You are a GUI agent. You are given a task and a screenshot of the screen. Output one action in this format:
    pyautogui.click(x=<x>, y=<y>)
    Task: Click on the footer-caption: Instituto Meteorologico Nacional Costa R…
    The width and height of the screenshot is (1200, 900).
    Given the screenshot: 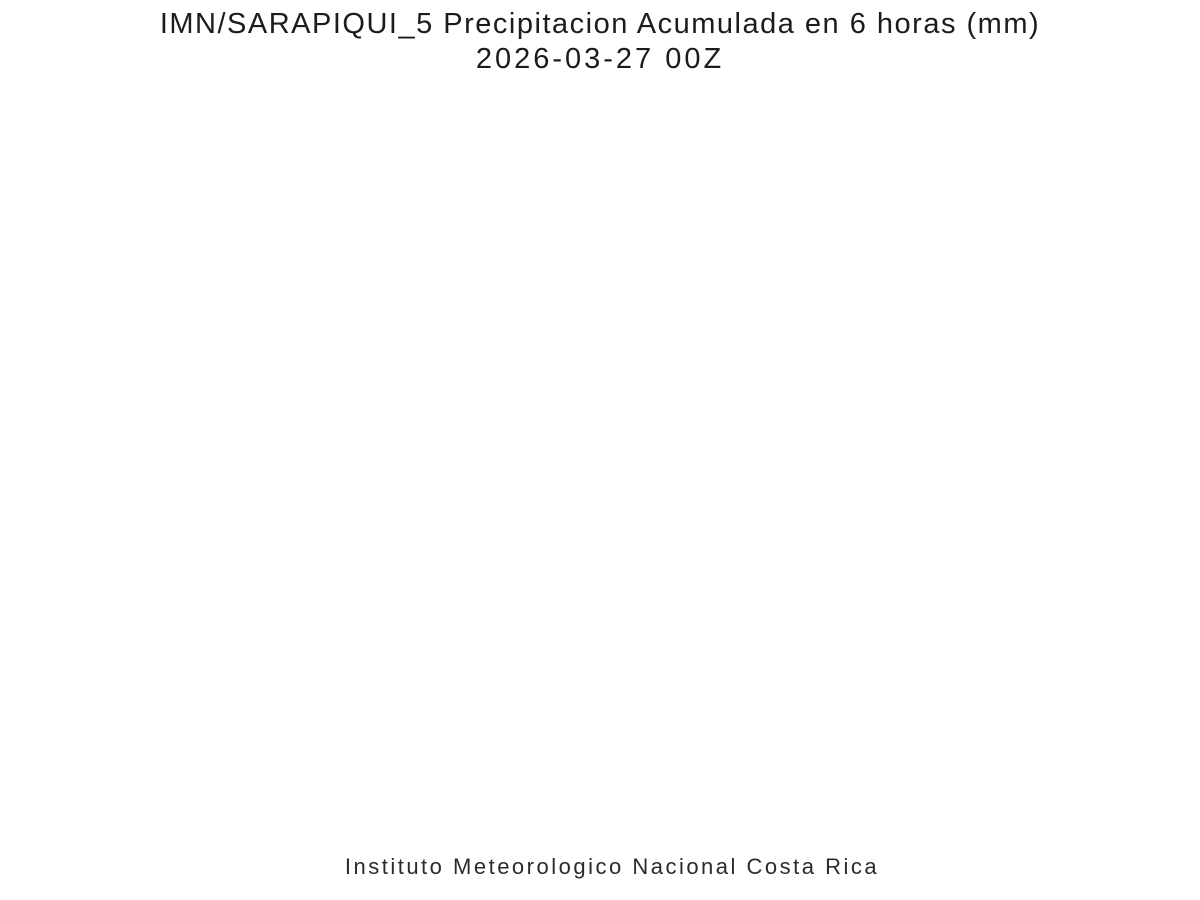 What is the action you would take?
    pyautogui.click(x=612, y=866)
    